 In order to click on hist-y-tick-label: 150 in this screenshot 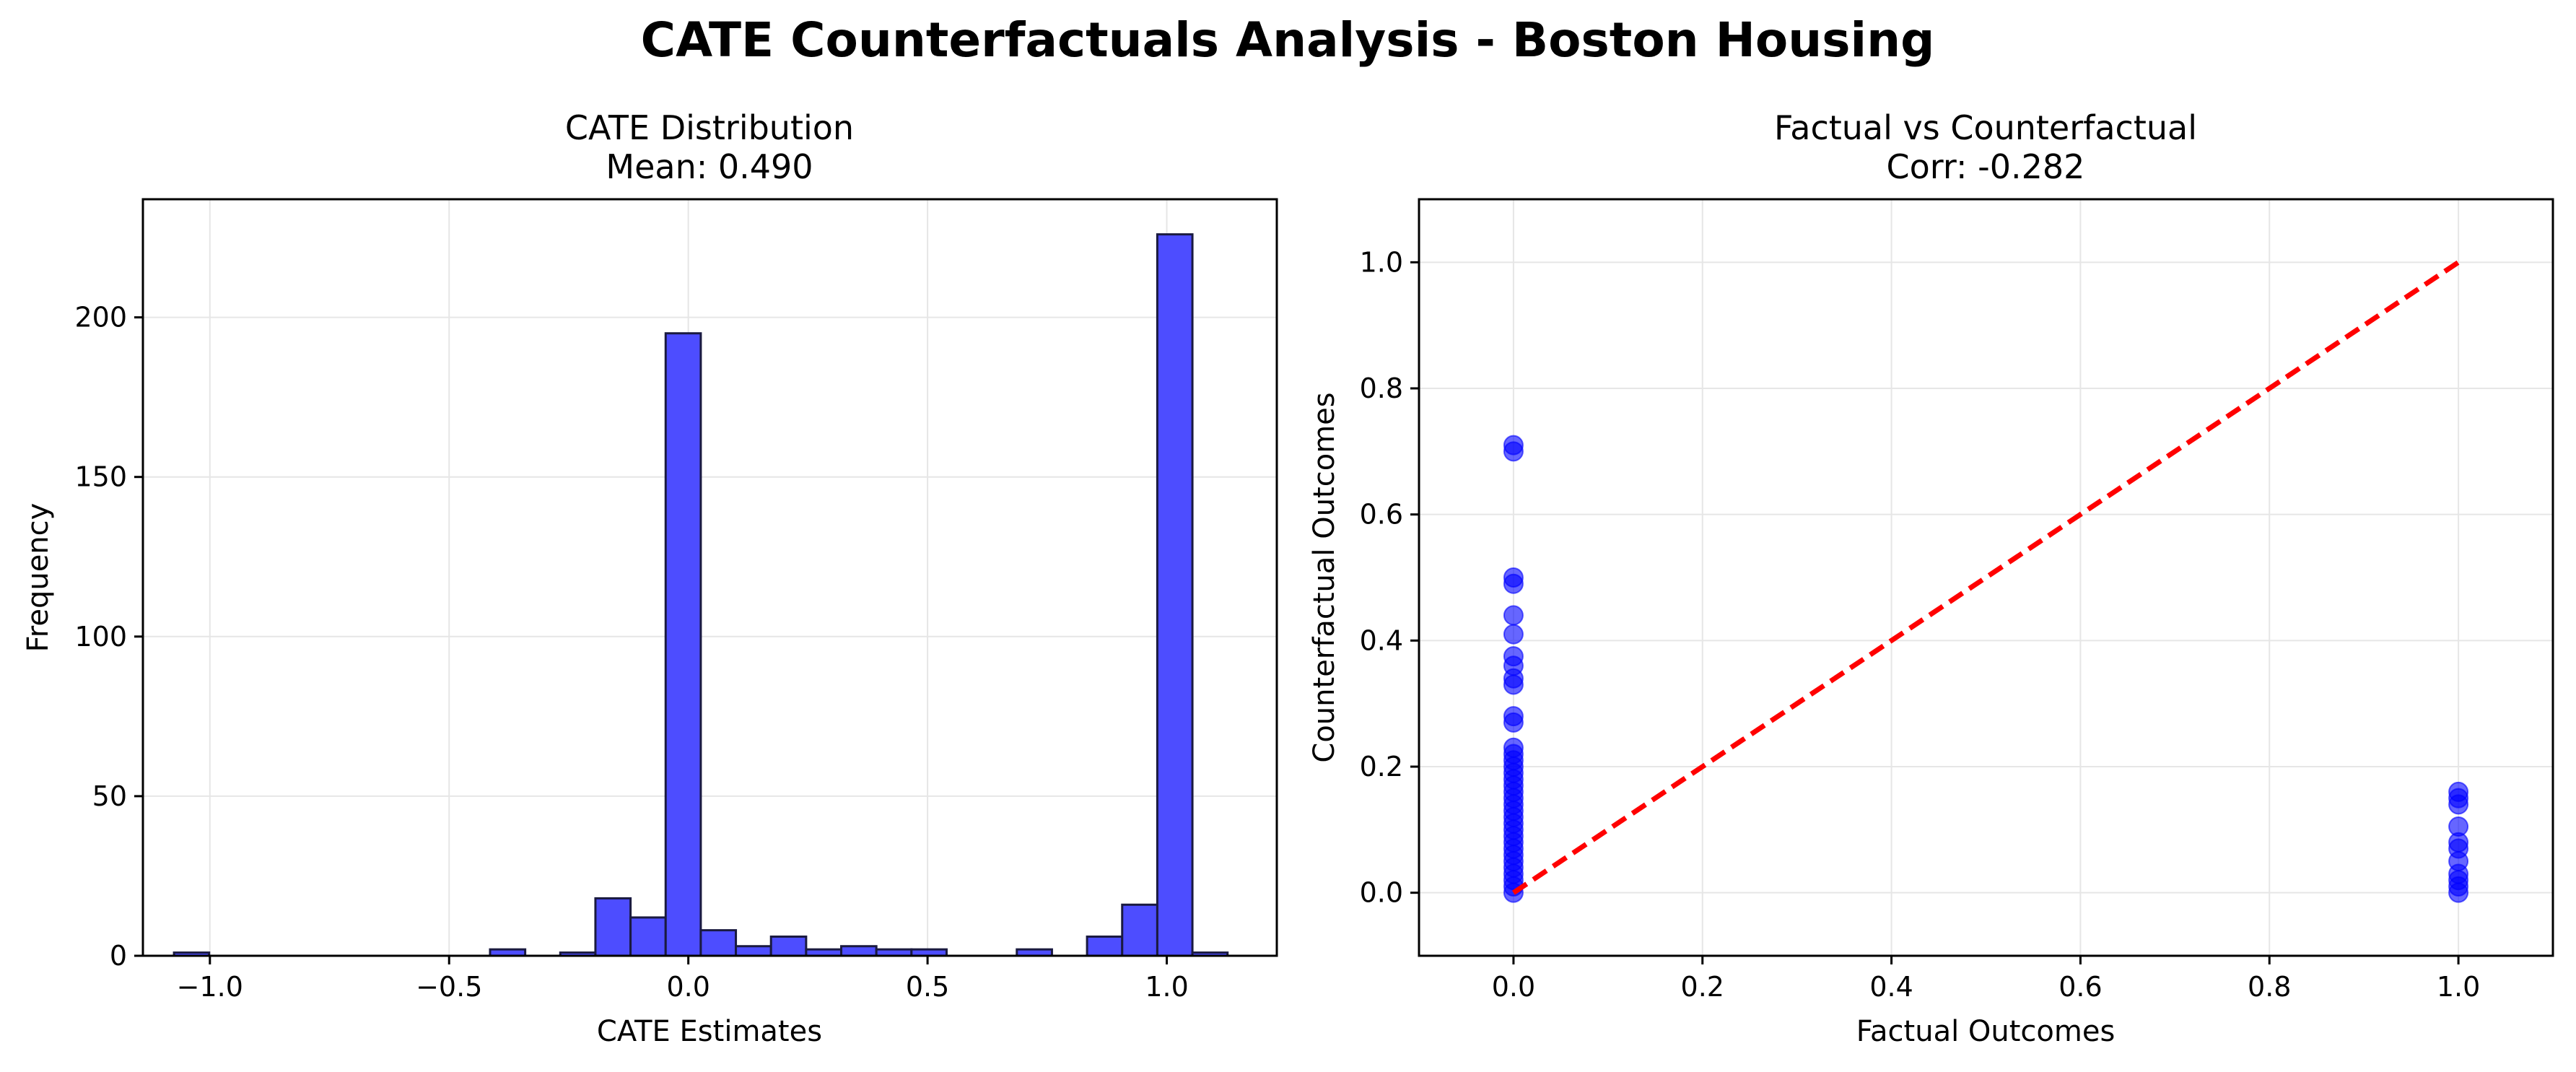, I will do `click(100, 477)`.